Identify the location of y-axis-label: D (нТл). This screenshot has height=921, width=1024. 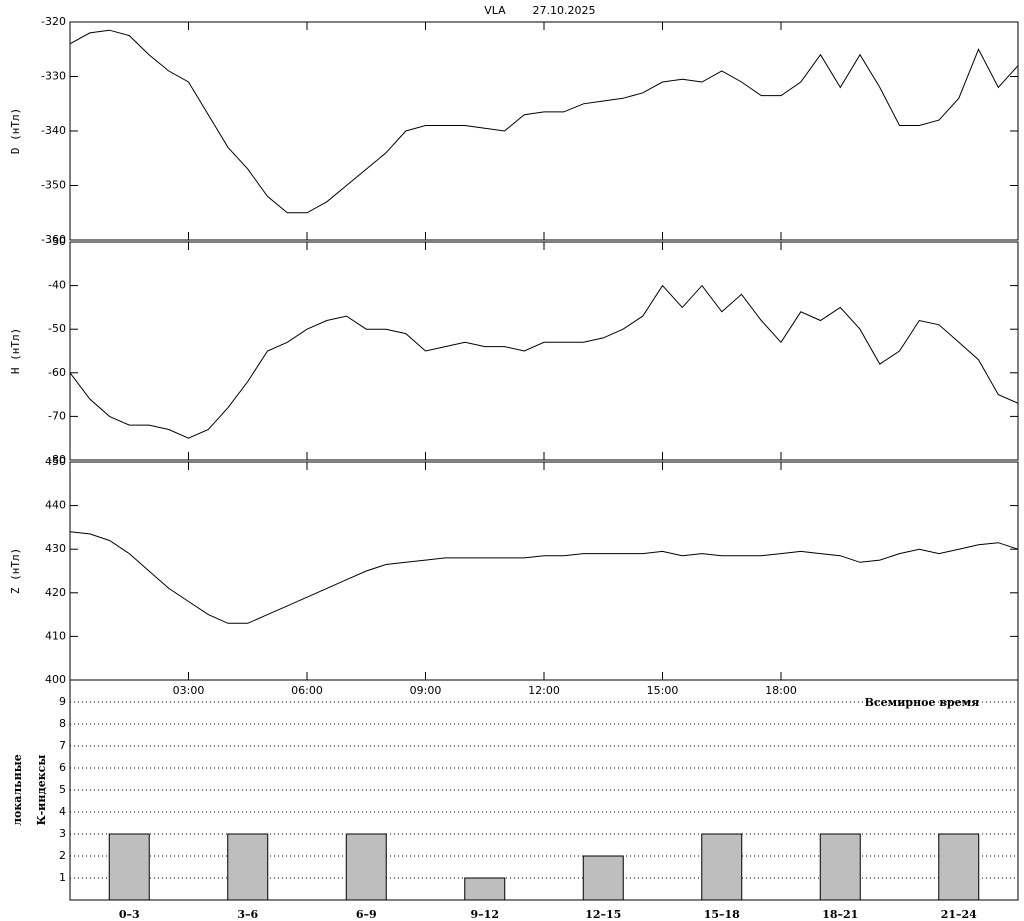
(15, 131).